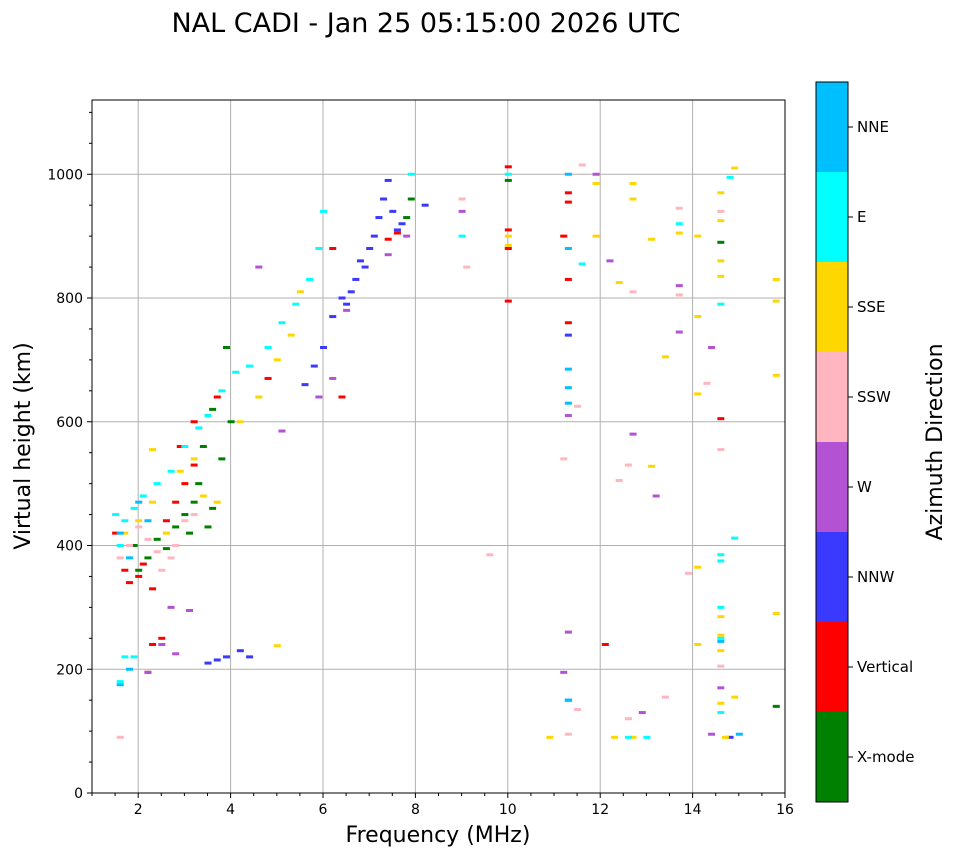 The width and height of the screenshot is (958, 857). What do you see at coordinates (415, 810) in the screenshot?
I see `x-tick-label: 8` at bounding box center [415, 810].